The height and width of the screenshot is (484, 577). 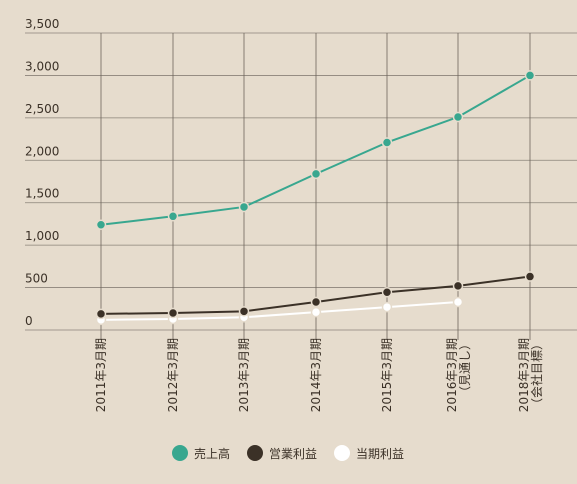 What do you see at coordinates (42, 236) in the screenshot?
I see `y-tick-label: 1,000` at bounding box center [42, 236].